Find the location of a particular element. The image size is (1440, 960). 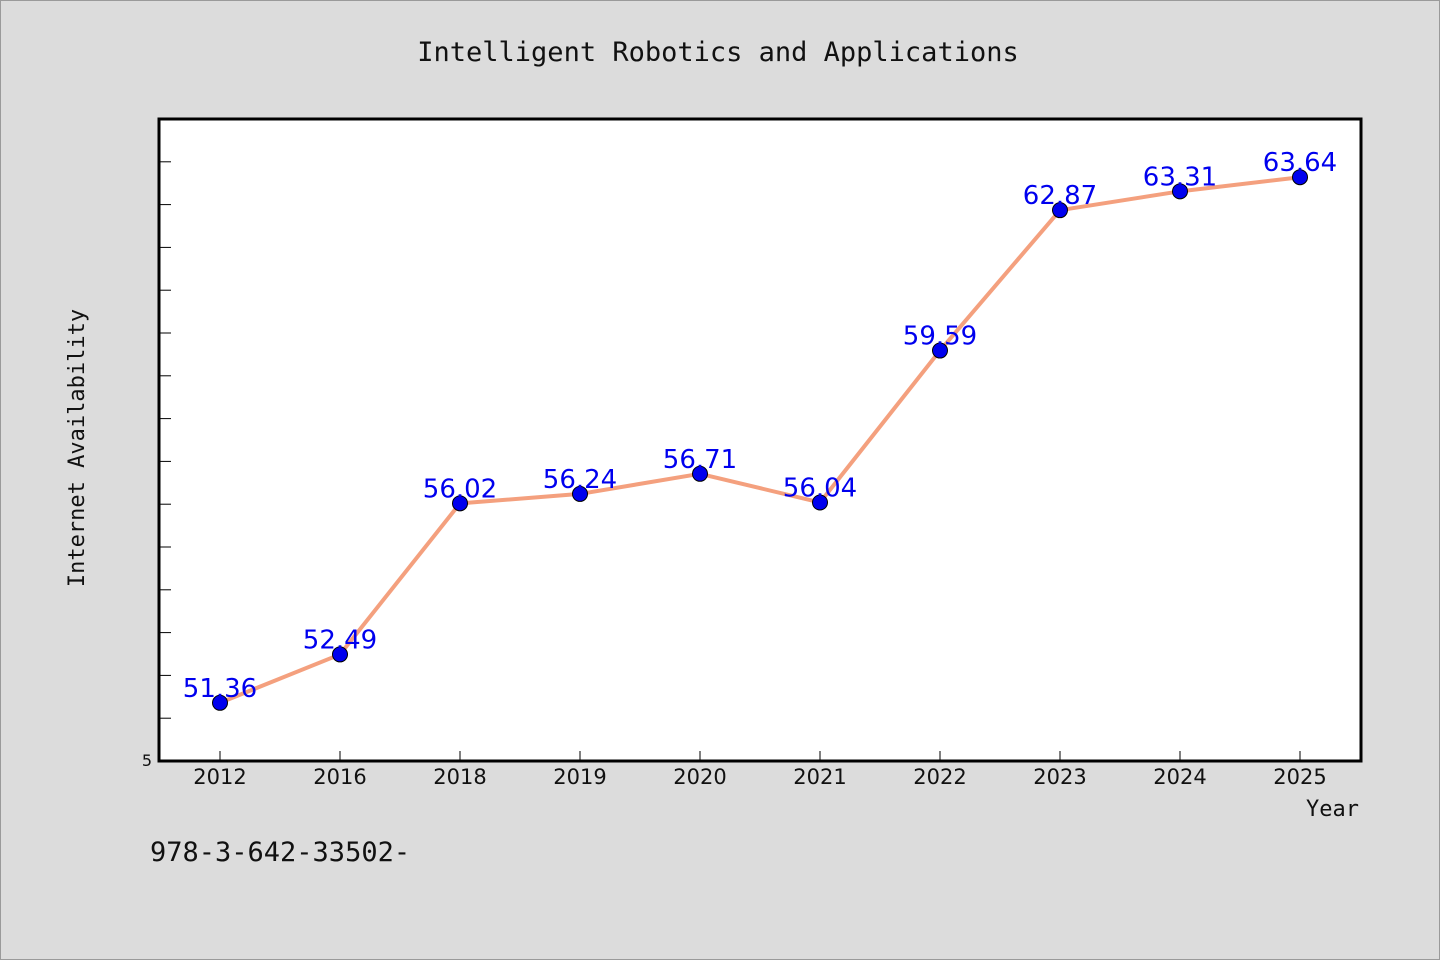

data-label: 62.87 is located at coordinates (1060, 196).